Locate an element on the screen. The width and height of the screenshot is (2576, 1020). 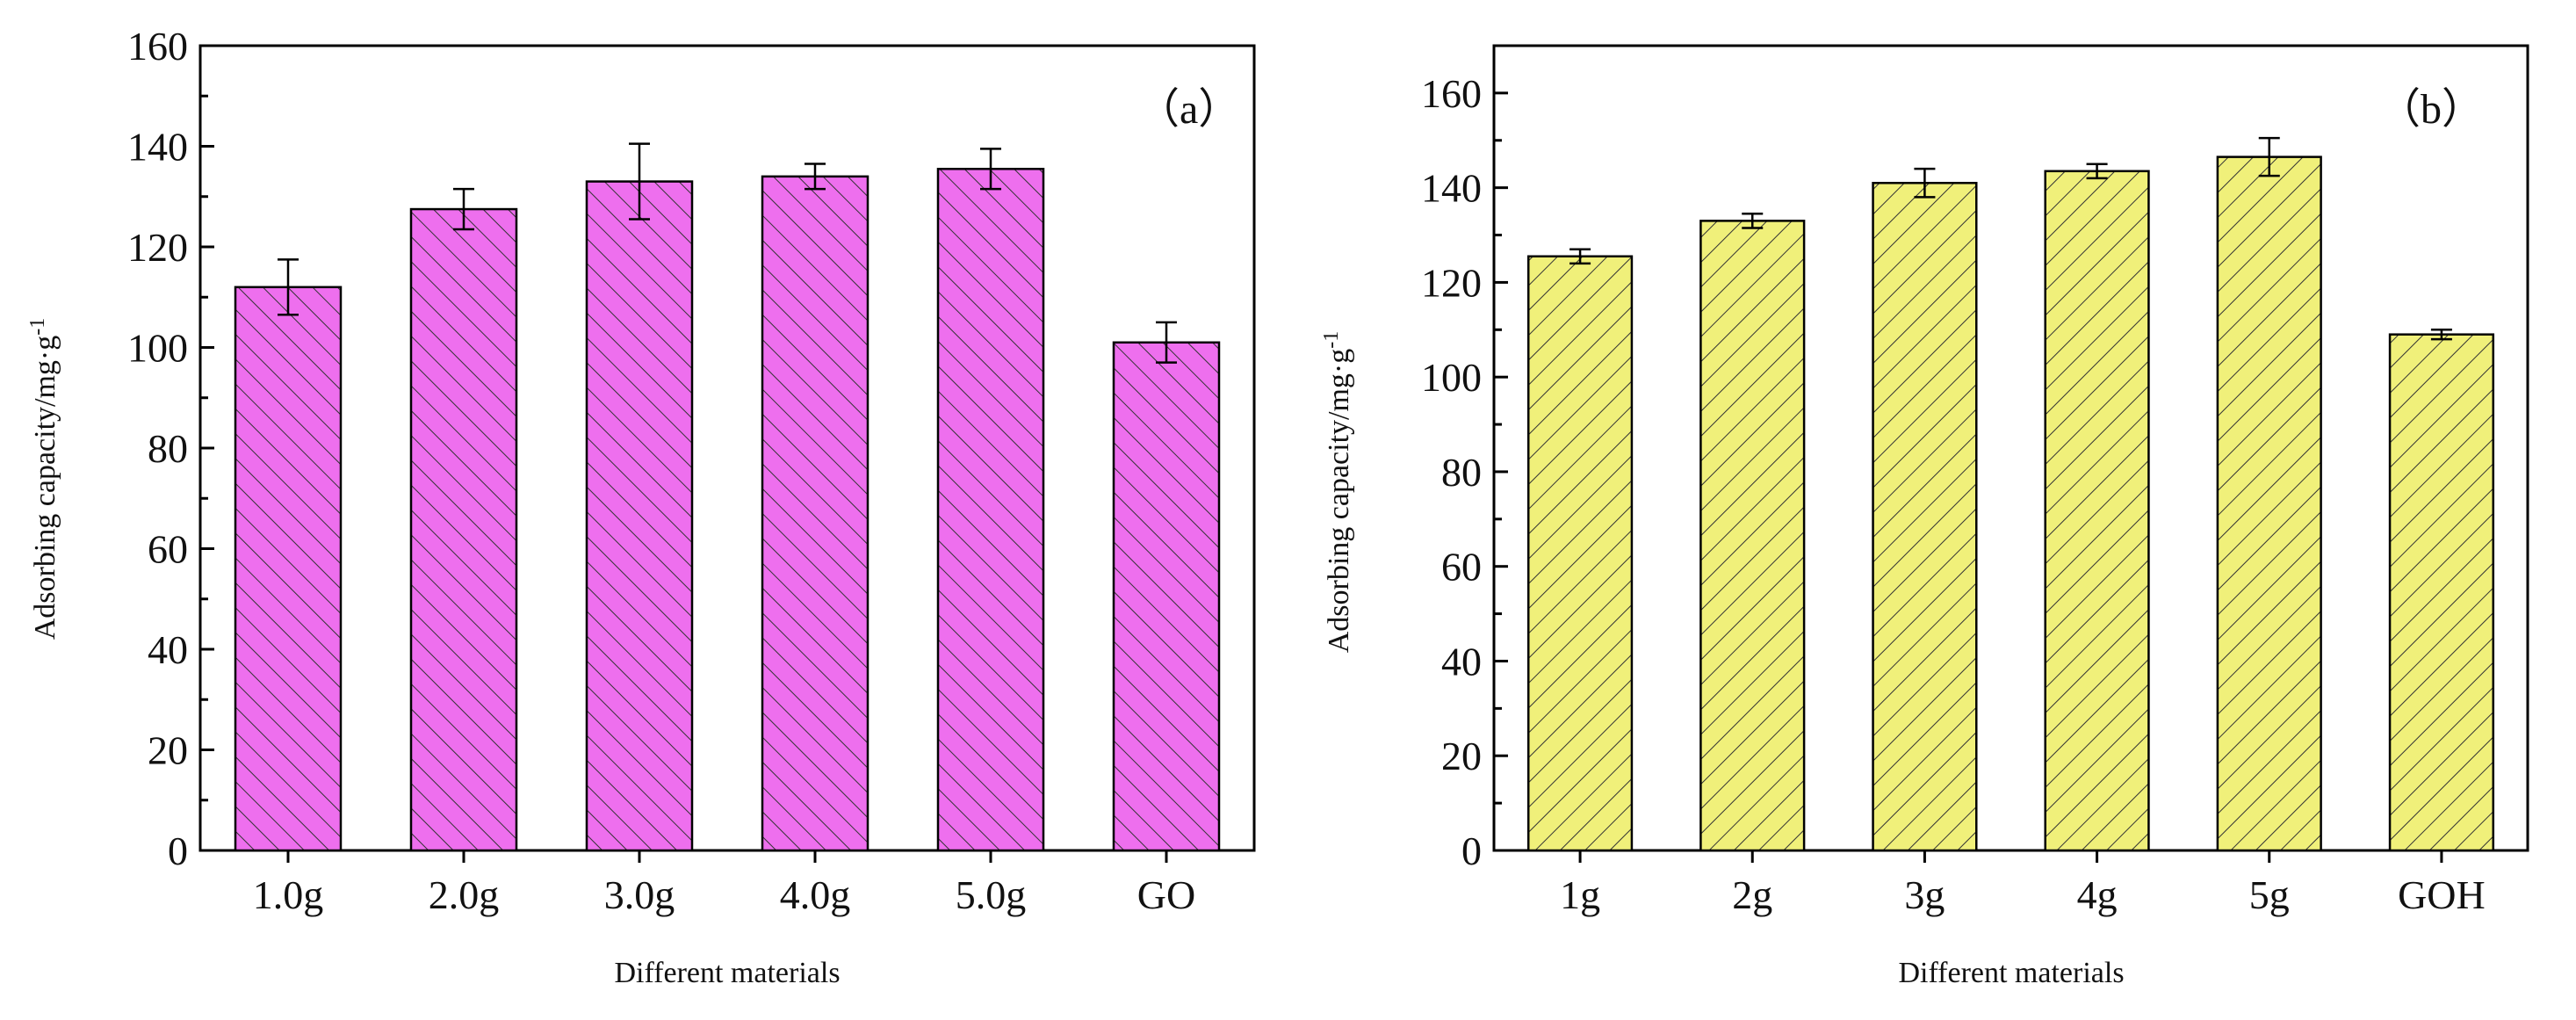
x-tick-label-b-0: 1g is located at coordinates (1580, 894).